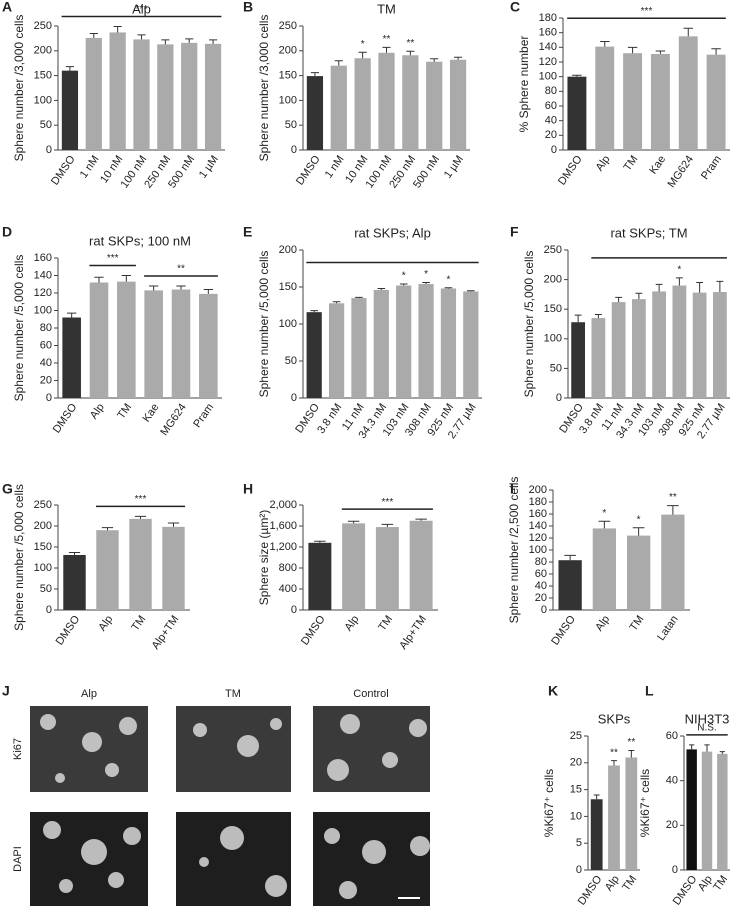  What do you see at coordinates (19, 88) in the screenshot?
I see `y-axis-label: Sphere number /3,000 cells` at bounding box center [19, 88].